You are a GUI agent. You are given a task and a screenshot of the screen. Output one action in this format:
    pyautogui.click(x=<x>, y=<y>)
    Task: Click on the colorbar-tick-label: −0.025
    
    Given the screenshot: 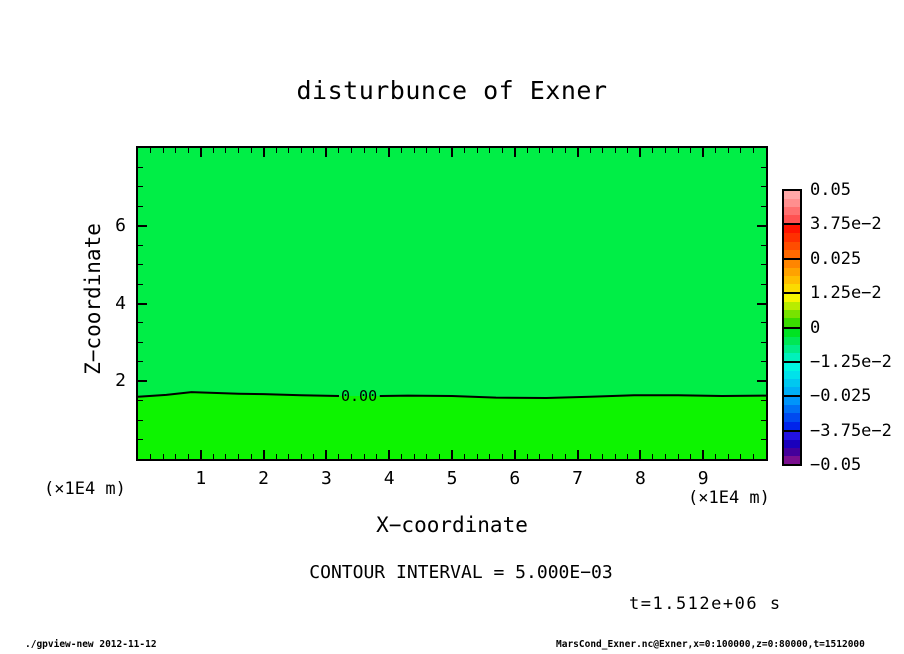 What is the action you would take?
    pyautogui.click(x=841, y=396)
    